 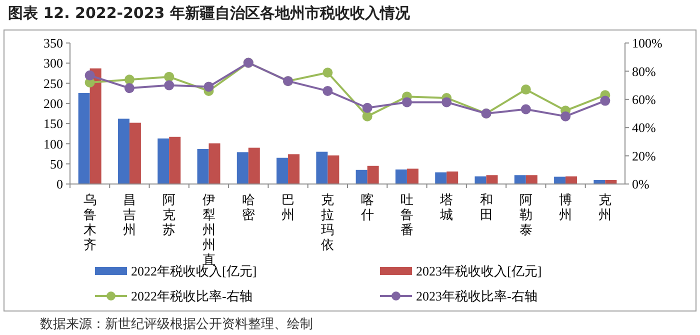 I want to click on legend-label: 2023年税收收入[亿元], so click(x=479, y=271).